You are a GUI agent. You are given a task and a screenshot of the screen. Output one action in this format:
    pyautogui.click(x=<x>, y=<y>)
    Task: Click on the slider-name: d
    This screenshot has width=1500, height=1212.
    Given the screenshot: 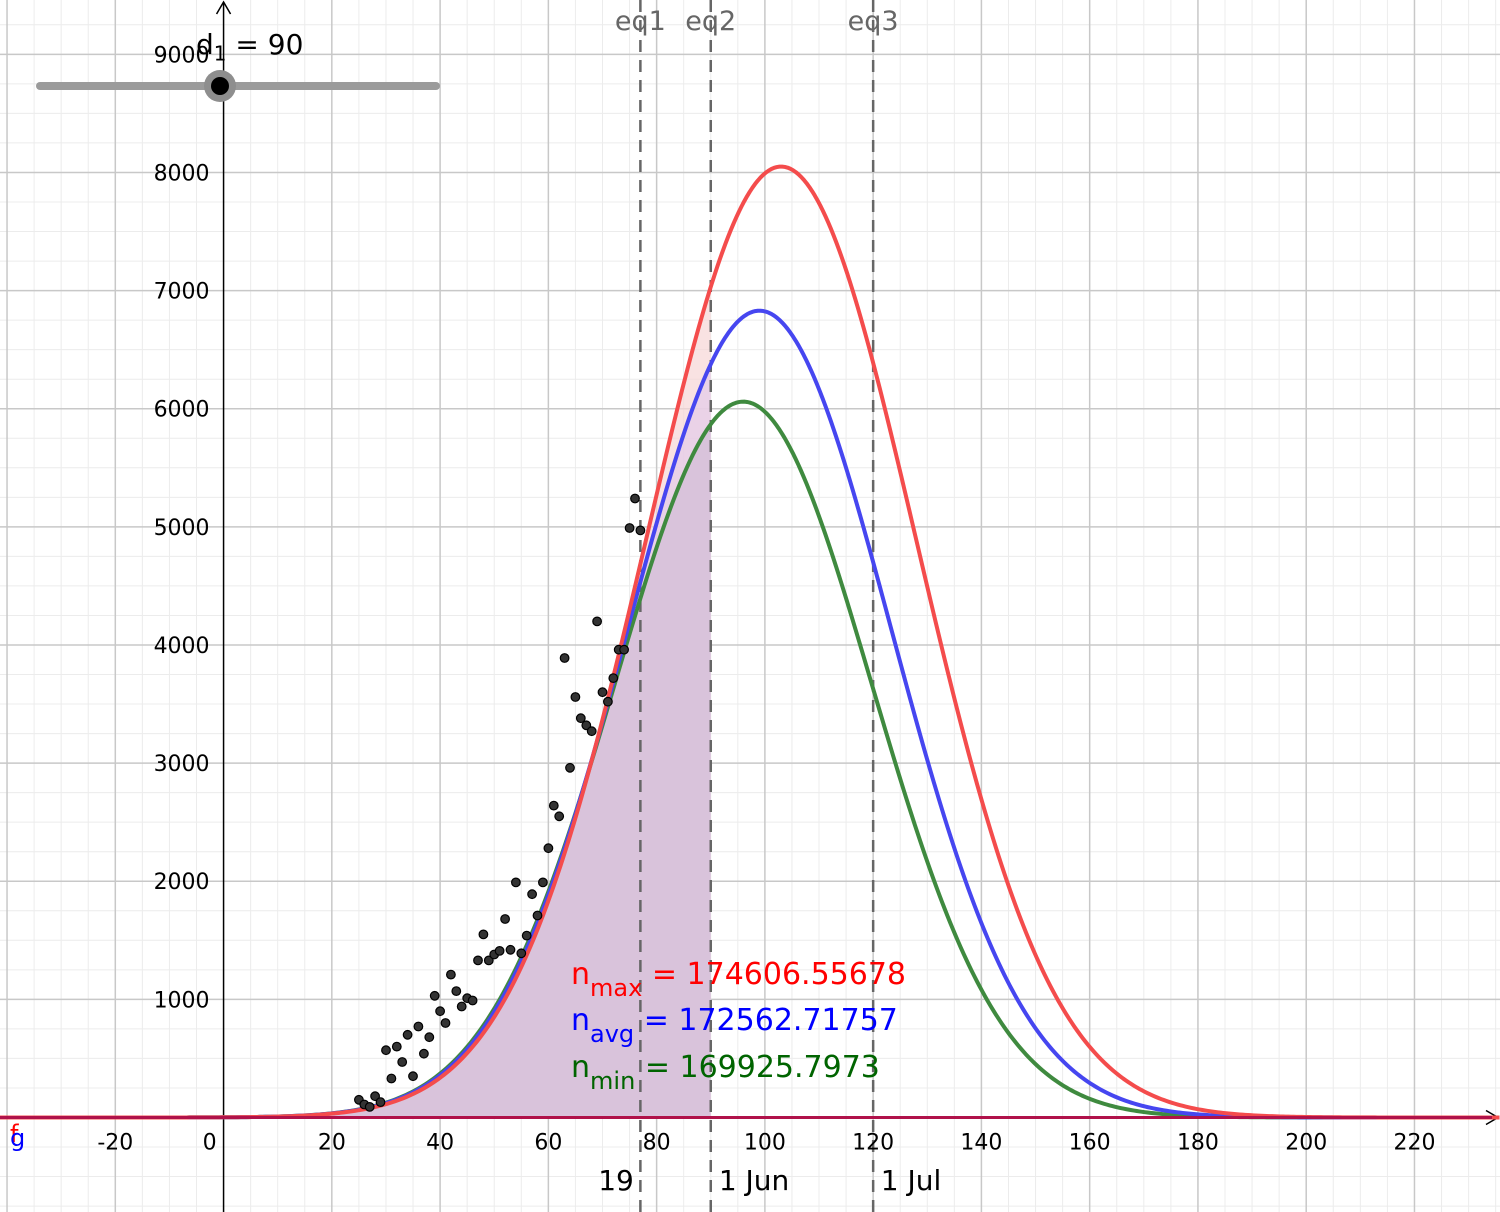 What is the action you would take?
    pyautogui.click(x=205, y=44)
    